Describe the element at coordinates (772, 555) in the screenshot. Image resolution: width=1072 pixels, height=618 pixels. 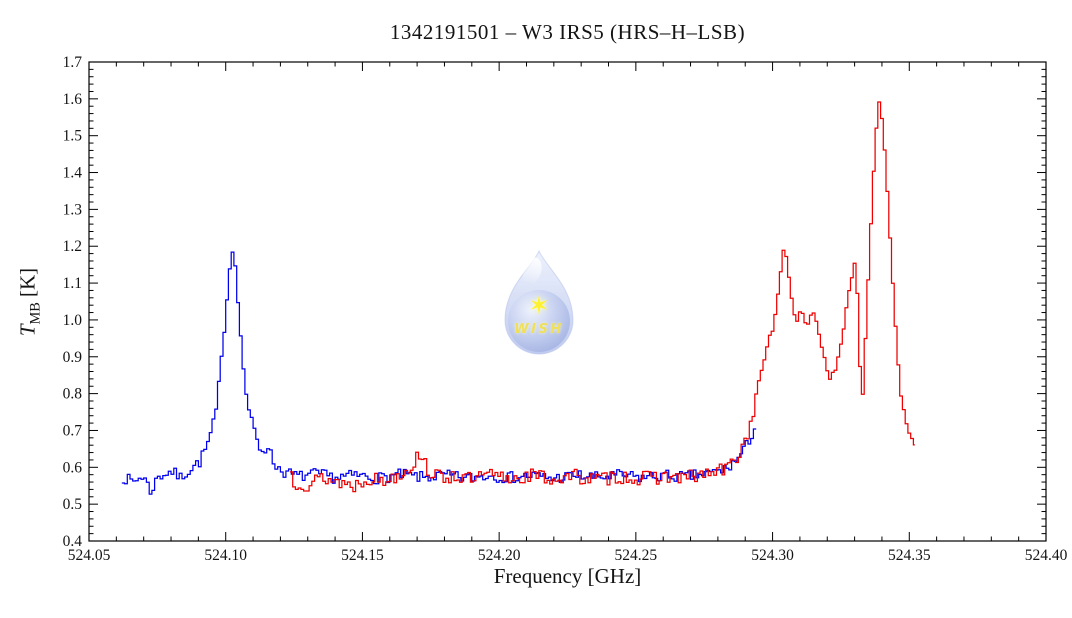
I see `x-tick-label: 524.30` at that location.